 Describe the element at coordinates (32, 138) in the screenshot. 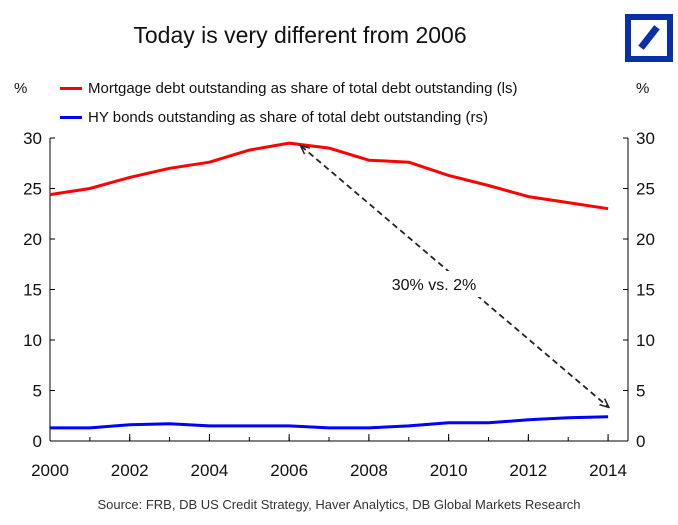

I see `left-y-tick-label: 30` at that location.